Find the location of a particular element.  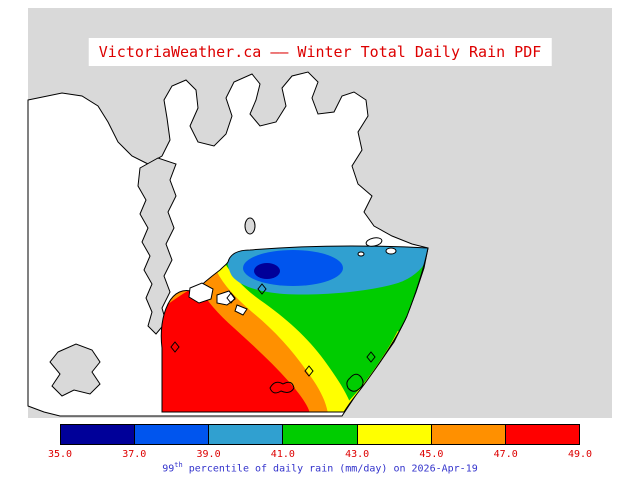

colorbar-label: 43.0 is located at coordinates (357, 454).